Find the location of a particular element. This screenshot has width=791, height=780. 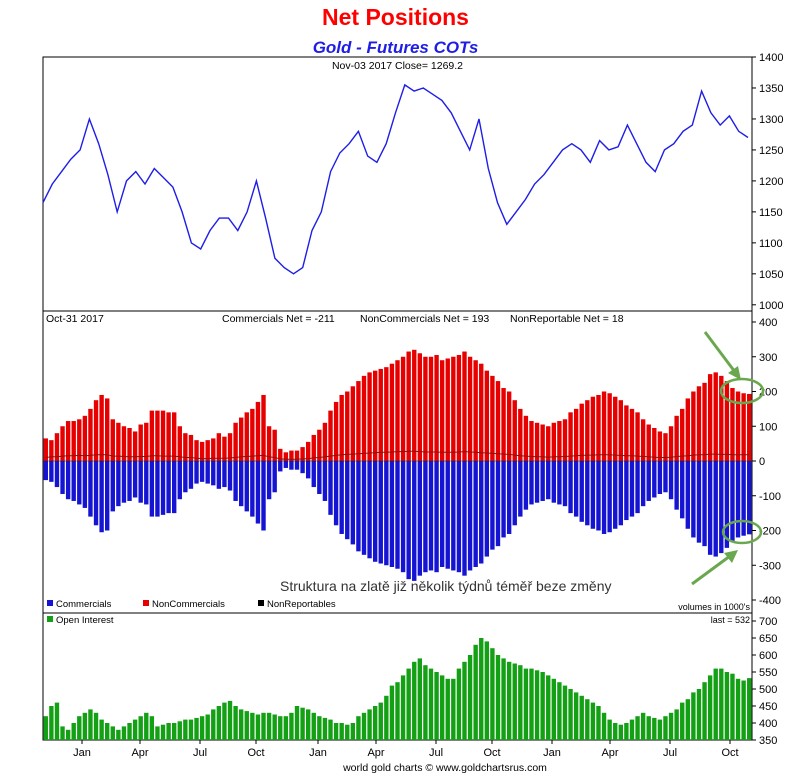

x-tick-label: Oct is located at coordinates (255, 753).